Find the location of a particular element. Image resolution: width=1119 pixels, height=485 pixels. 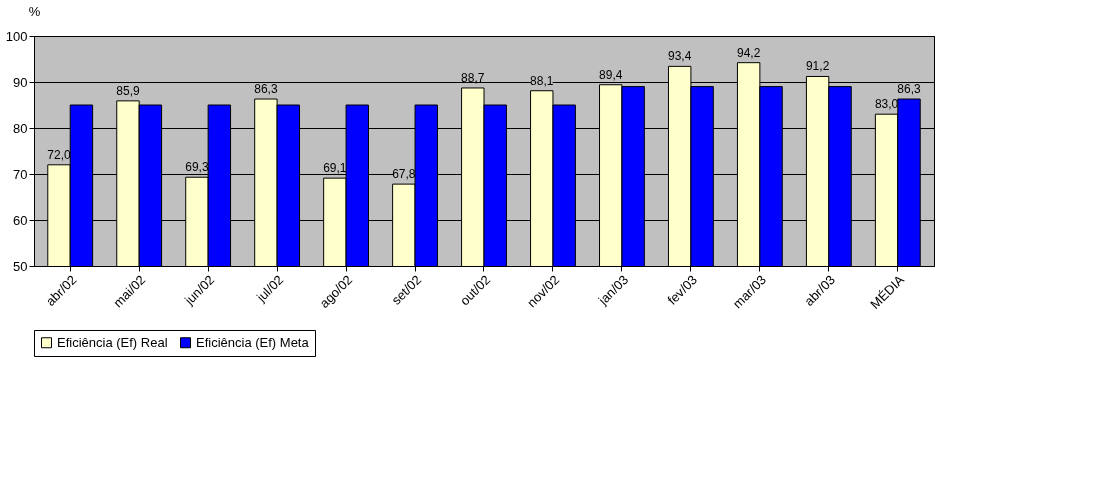

y-tick-label: 80 is located at coordinates (20, 128).